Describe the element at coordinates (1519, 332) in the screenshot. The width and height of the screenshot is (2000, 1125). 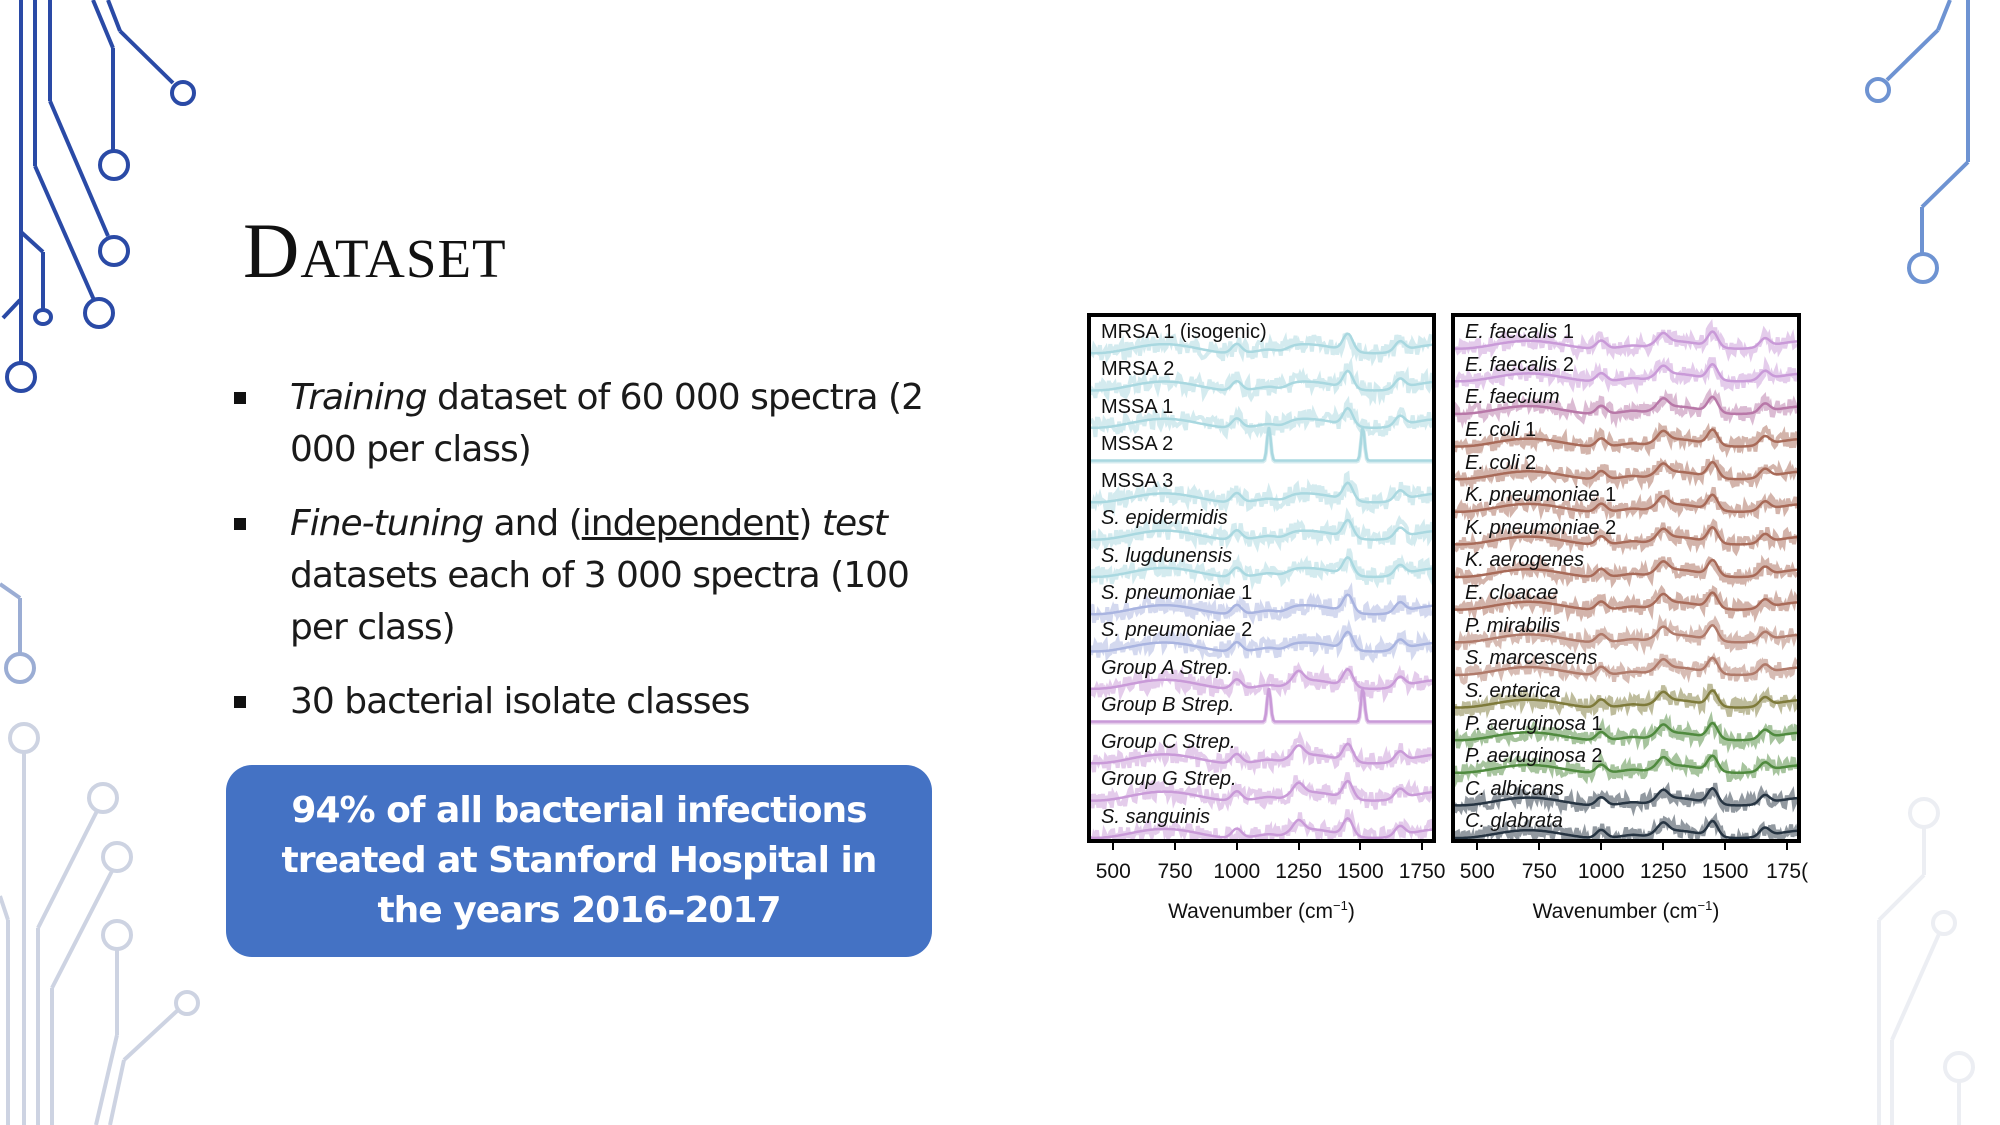
I see `trace-label: E. faecalis 1` at that location.